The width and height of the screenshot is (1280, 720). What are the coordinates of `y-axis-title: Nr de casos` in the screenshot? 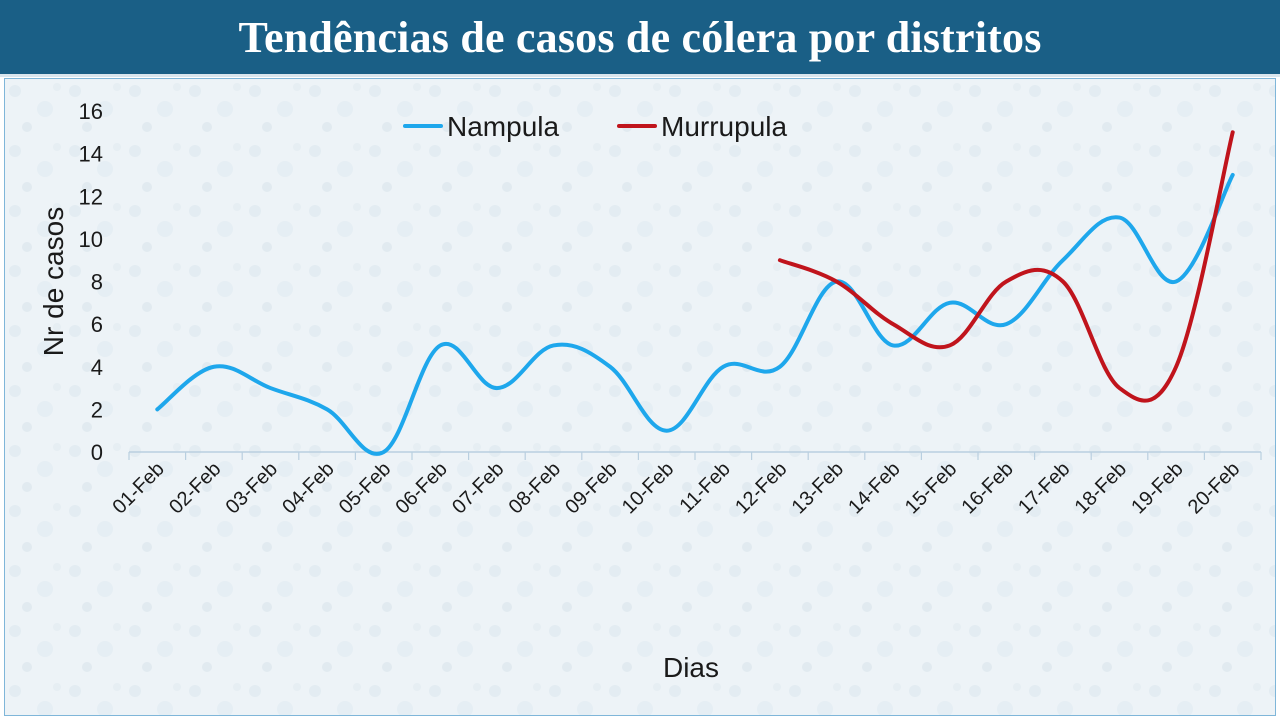 It's located at (53, 281).